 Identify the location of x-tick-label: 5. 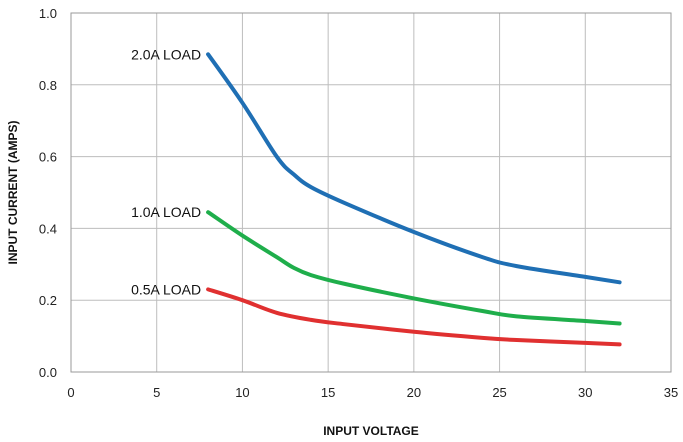
(156, 392).